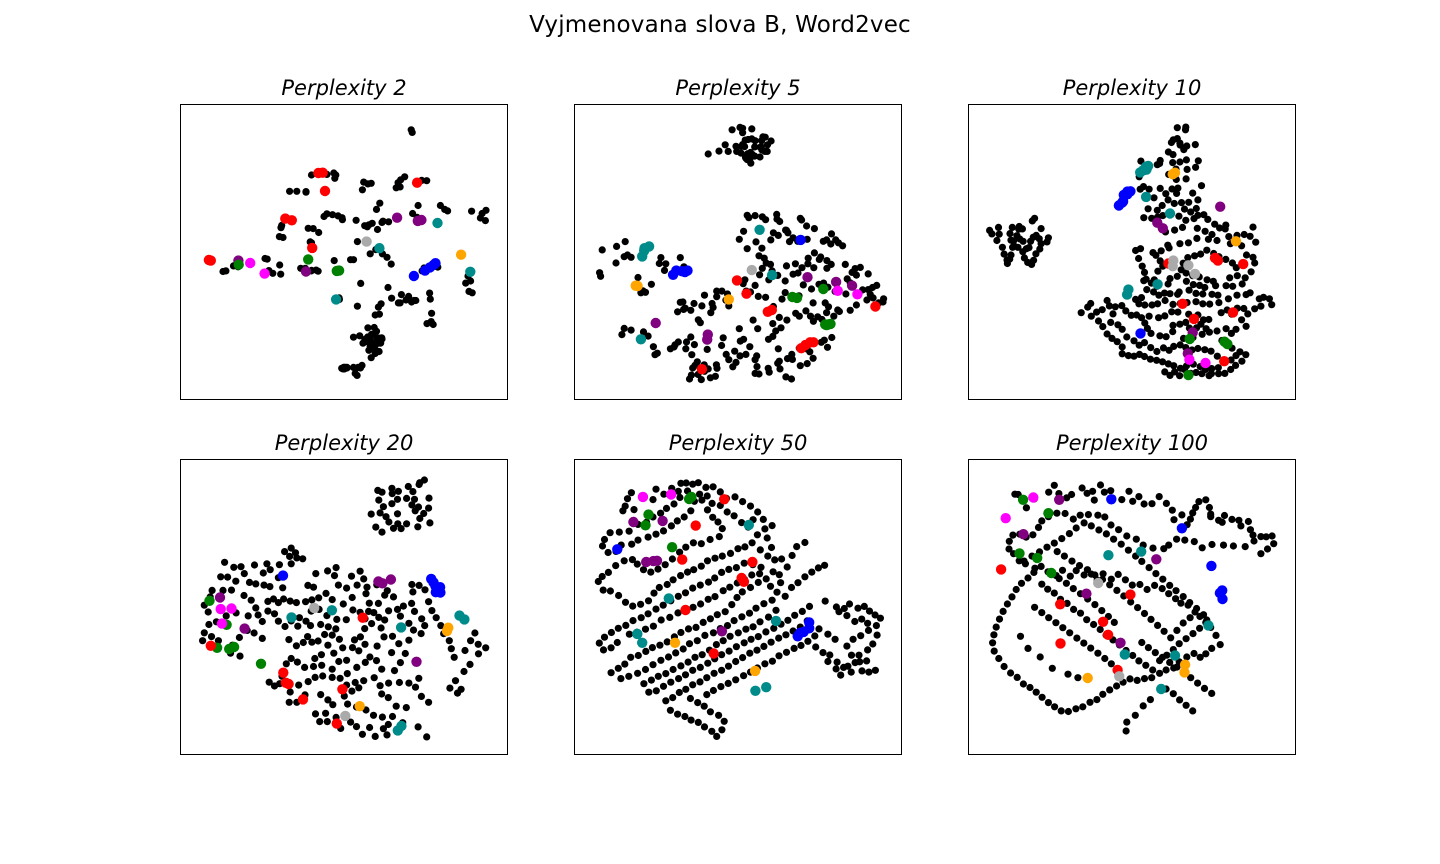  Describe the element at coordinates (738, 443) in the screenshot. I see `panel-title-perplexity-50: Perplexity 50` at that location.